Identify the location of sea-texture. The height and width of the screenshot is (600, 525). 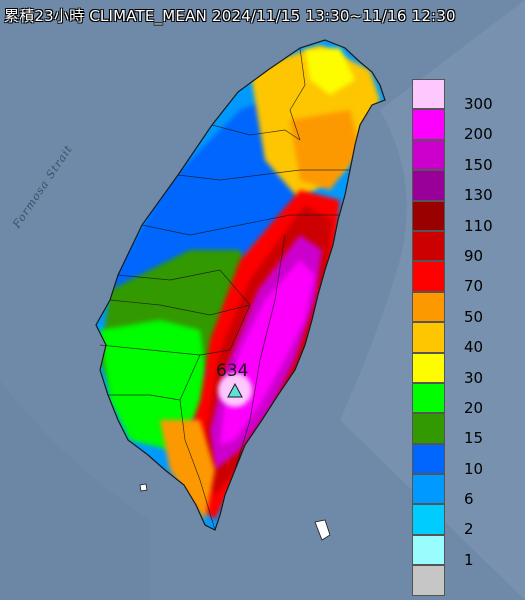
(75, 490).